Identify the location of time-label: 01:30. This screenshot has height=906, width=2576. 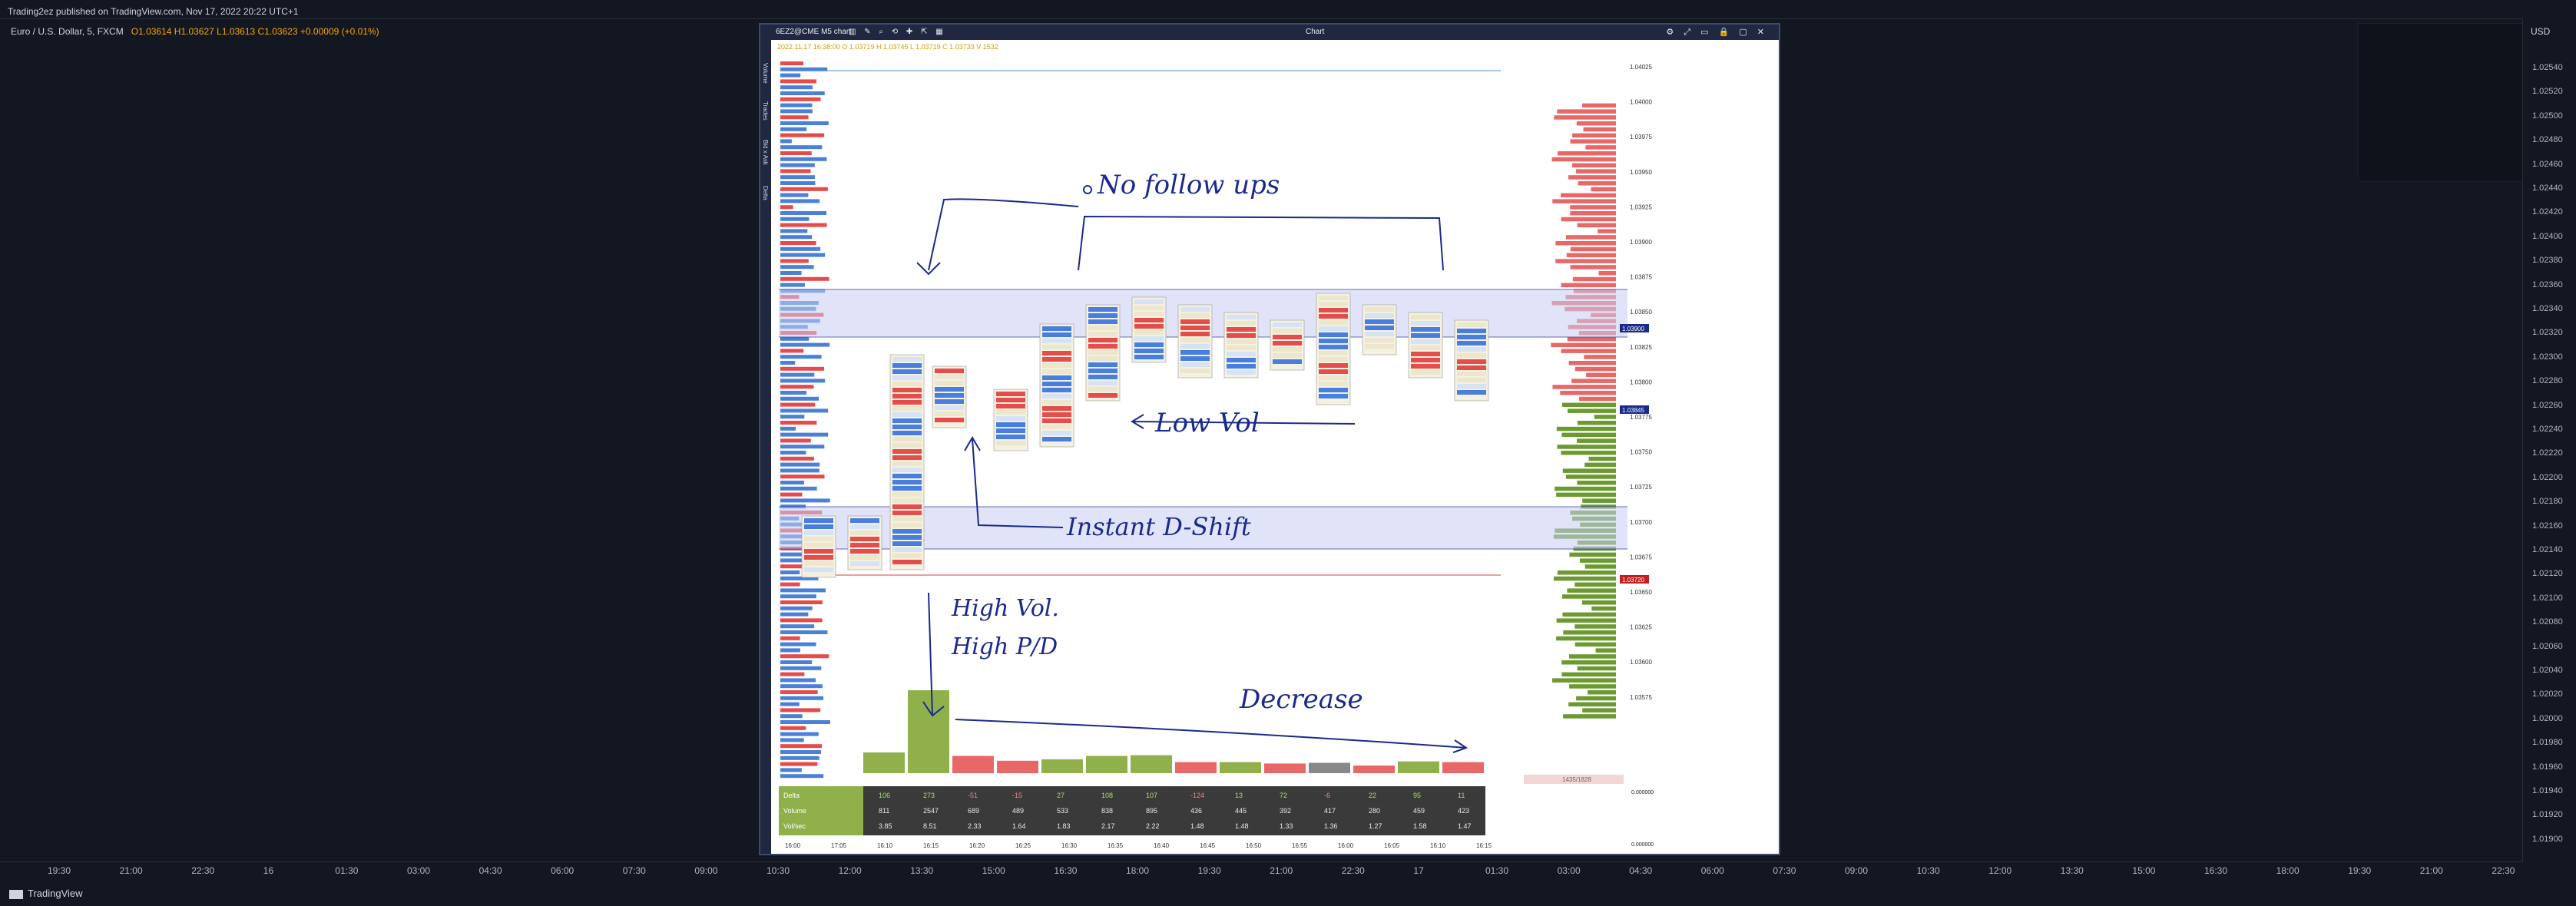
(1497, 870).